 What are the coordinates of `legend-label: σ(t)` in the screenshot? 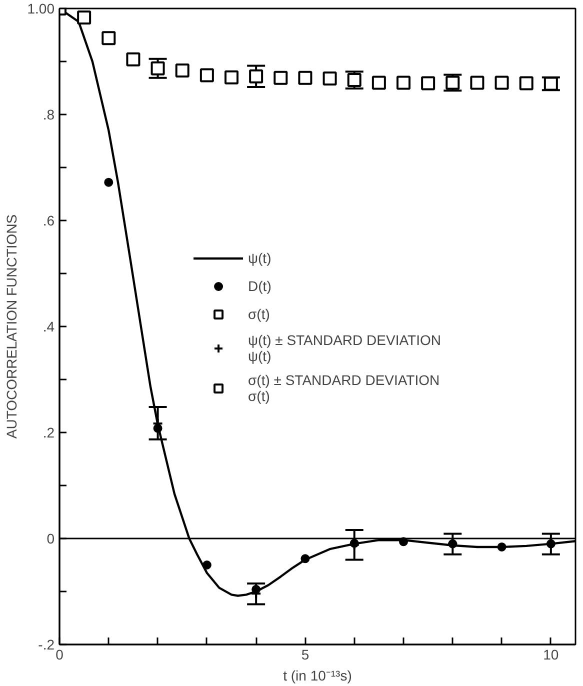 It's located at (259, 314).